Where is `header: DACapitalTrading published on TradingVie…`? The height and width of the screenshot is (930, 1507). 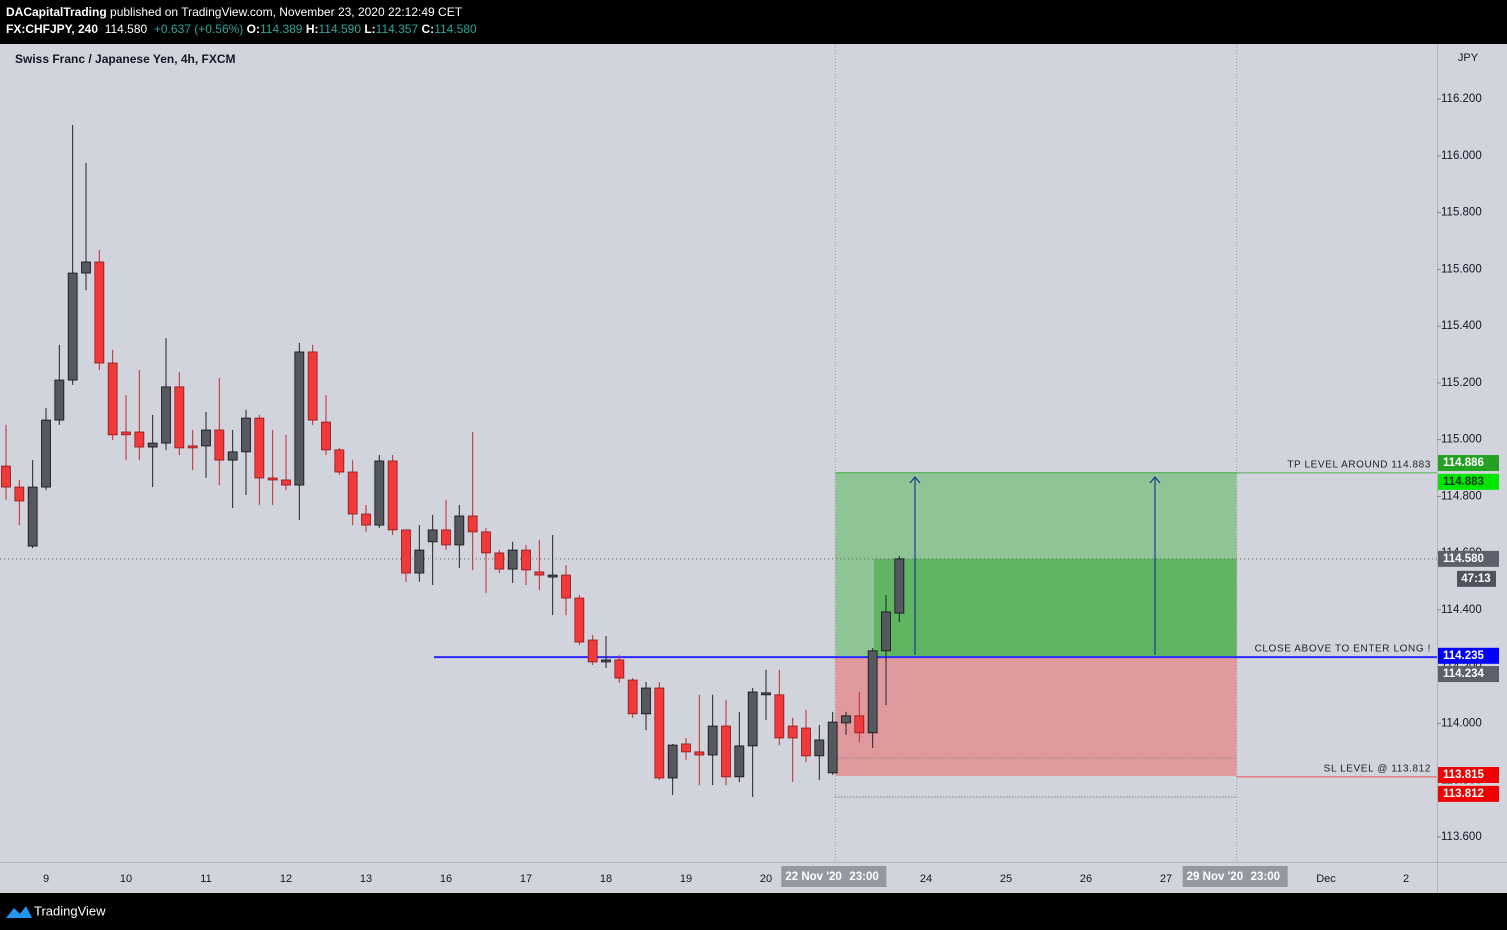
header: DACapitalTrading published on TradingVie… is located at coordinates (753, 22).